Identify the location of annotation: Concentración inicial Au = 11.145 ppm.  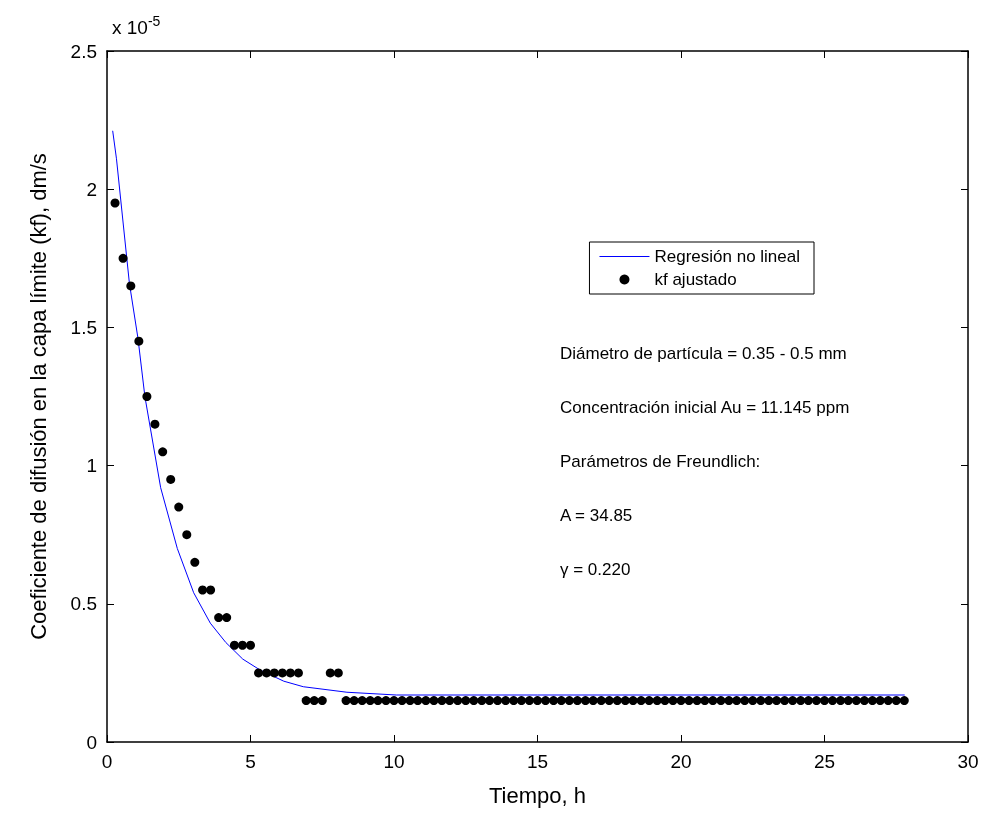
(705, 407).